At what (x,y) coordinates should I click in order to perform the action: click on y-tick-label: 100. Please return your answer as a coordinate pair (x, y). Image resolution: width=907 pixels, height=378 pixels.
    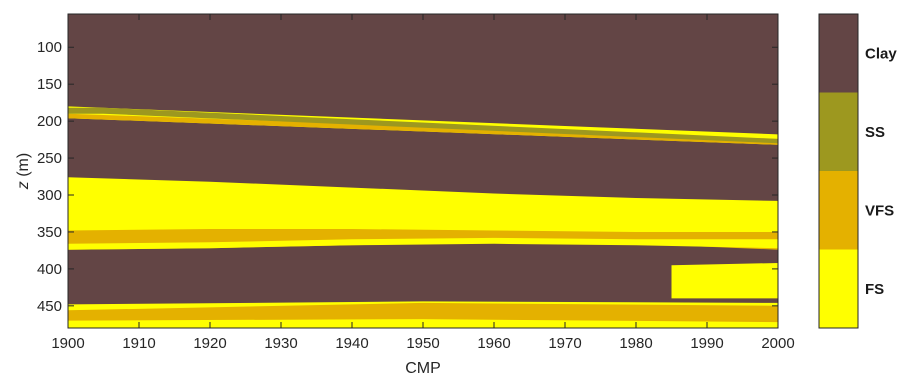
    Looking at the image, I should click on (49, 47).